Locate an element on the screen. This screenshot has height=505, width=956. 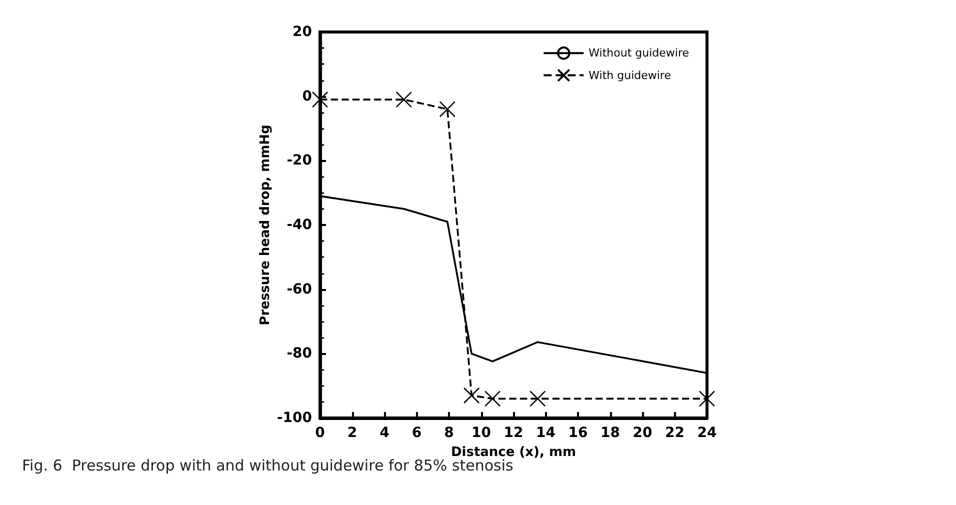
x-tick-label: 16 is located at coordinates (578, 433).